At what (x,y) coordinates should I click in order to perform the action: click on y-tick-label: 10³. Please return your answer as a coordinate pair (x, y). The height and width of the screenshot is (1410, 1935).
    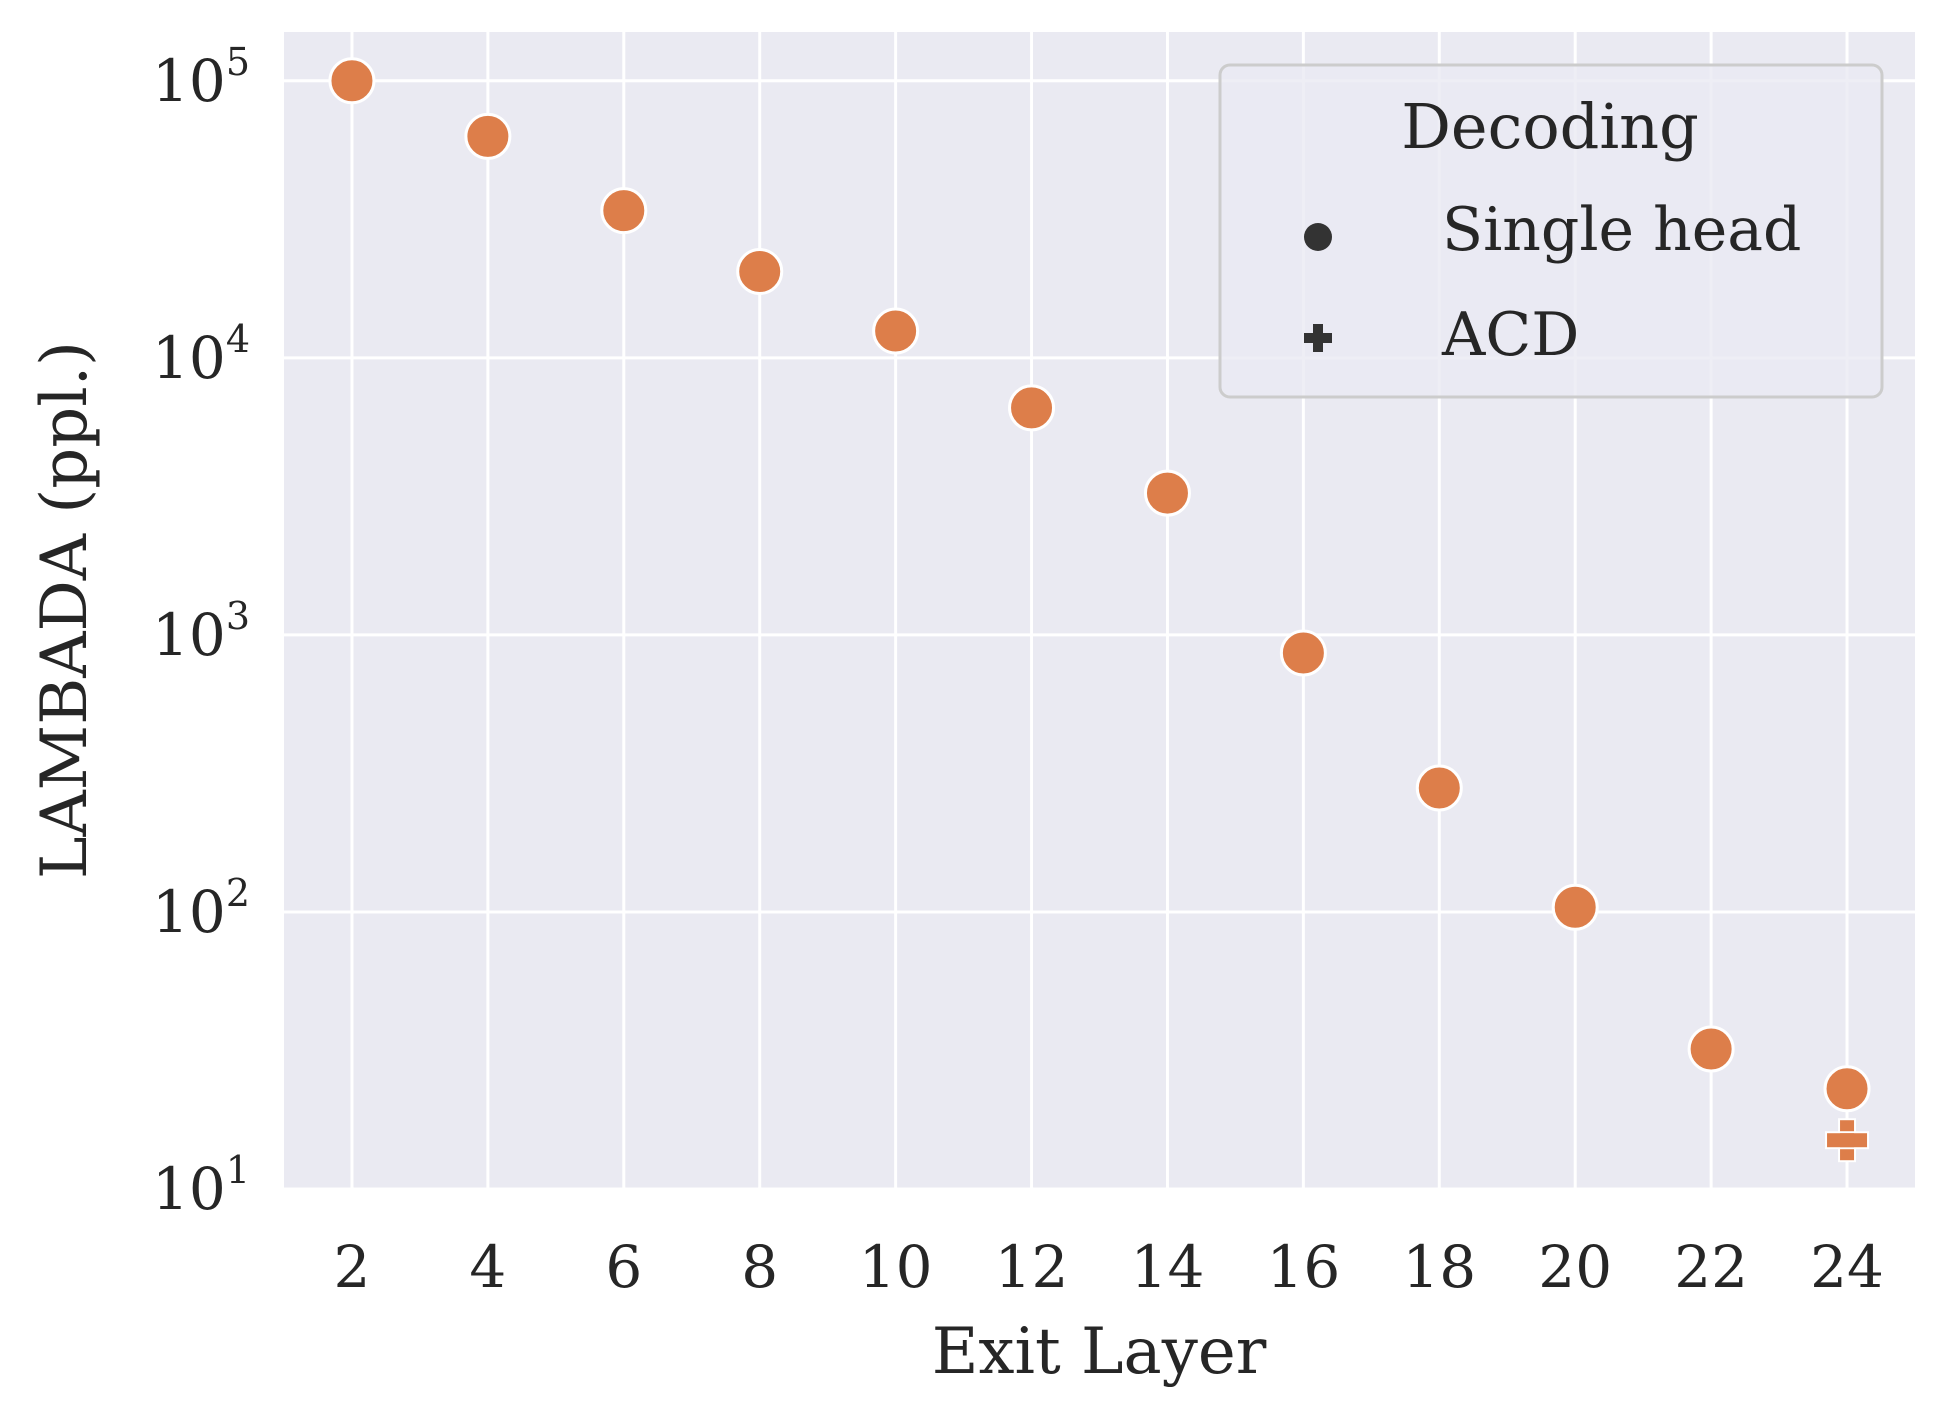
    Looking at the image, I should click on (201, 631).